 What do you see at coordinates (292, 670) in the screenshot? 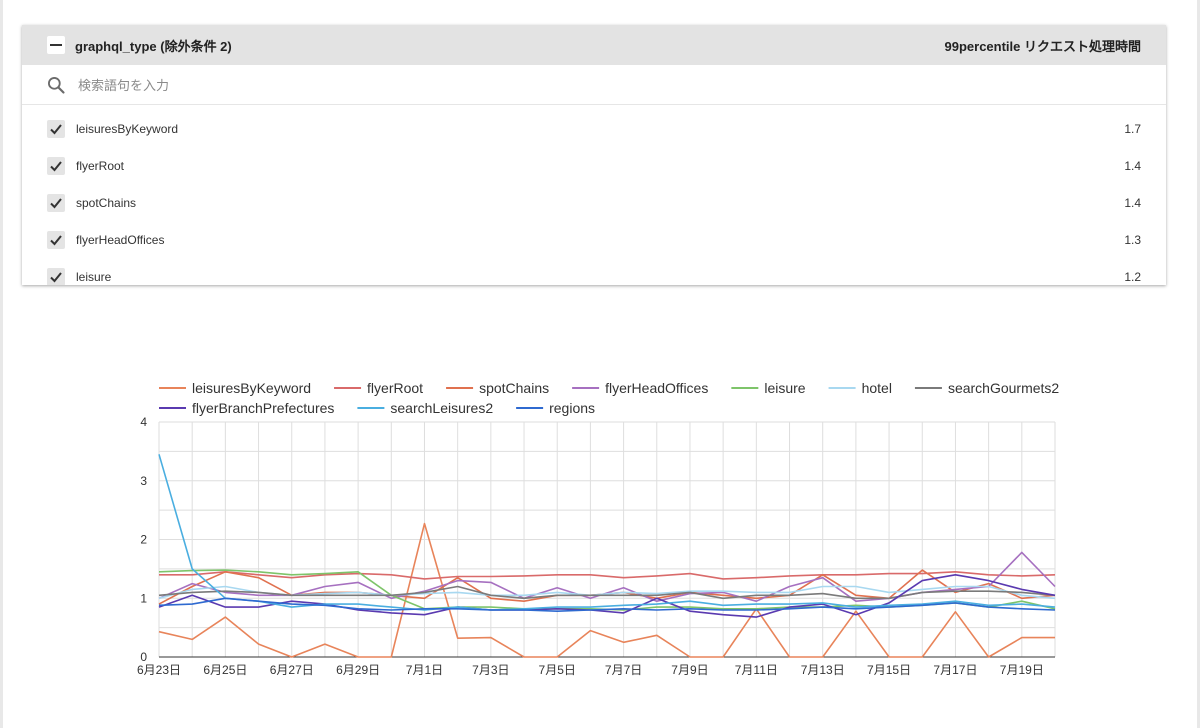
I see `x-tick-label: 6月27日` at bounding box center [292, 670].